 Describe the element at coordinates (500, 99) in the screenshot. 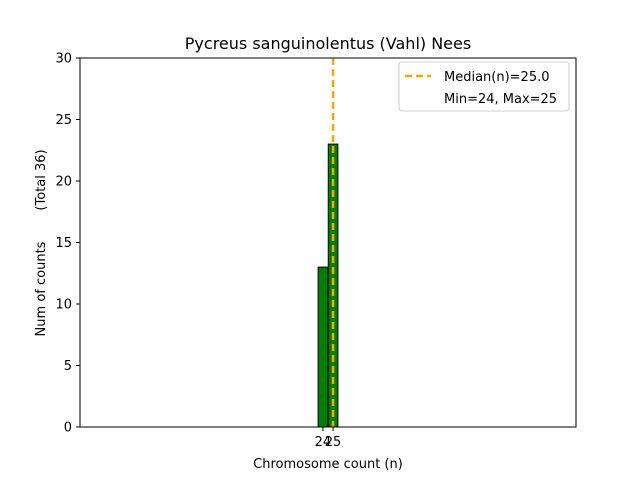

I see `legend-minmax-label: Min=24, Max=25` at that location.